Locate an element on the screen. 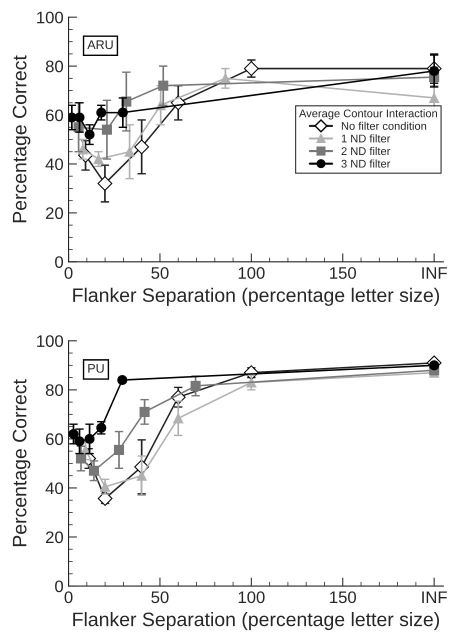 The image size is (457, 637). text: ARU is located at coordinates (100, 45).